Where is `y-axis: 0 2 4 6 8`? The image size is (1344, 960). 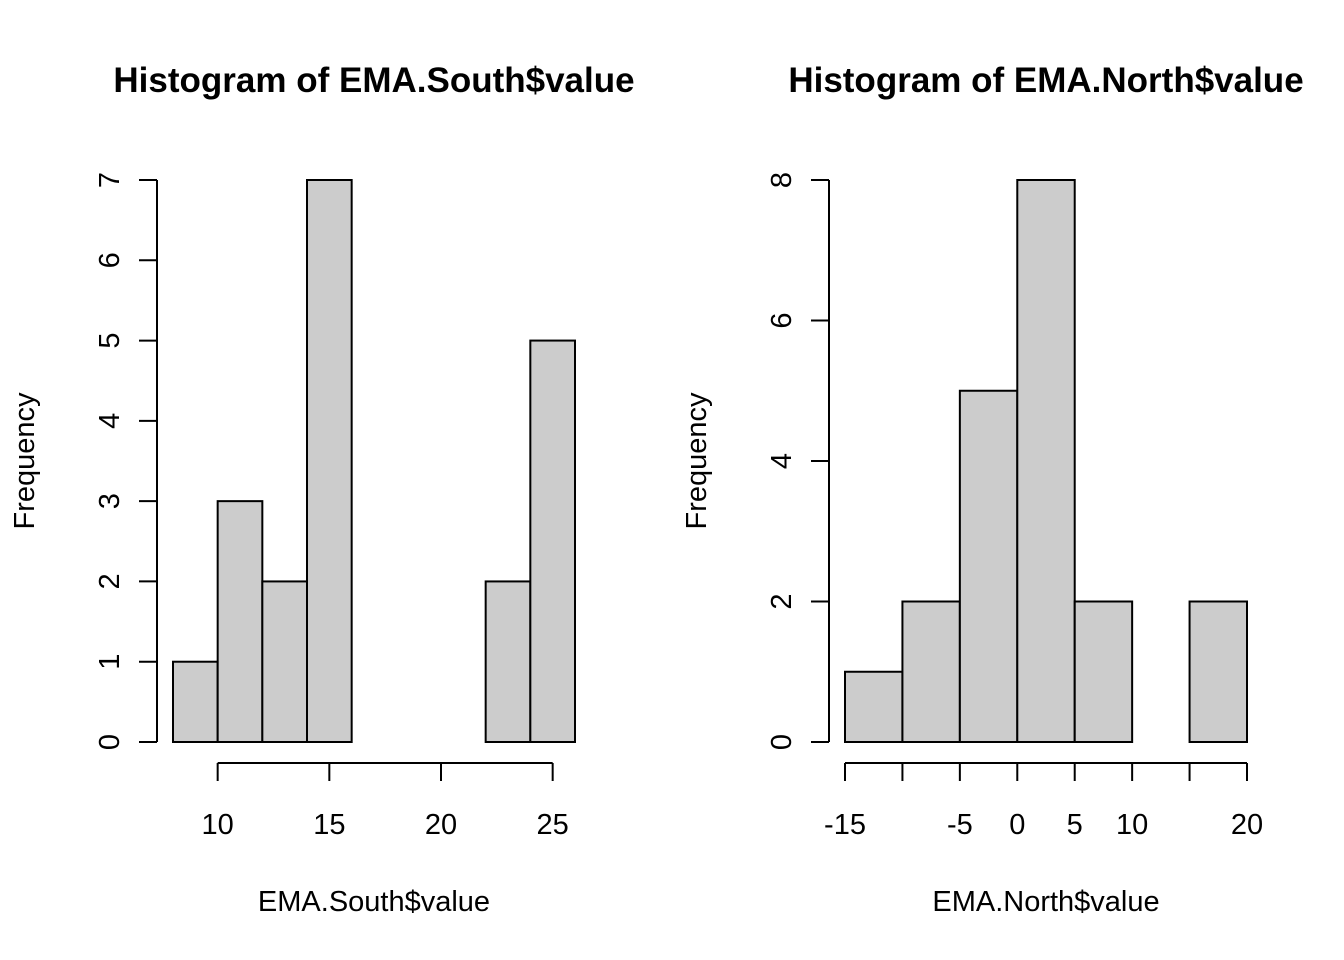
y-axis: 0 2 4 6 8 is located at coordinates (798, 461).